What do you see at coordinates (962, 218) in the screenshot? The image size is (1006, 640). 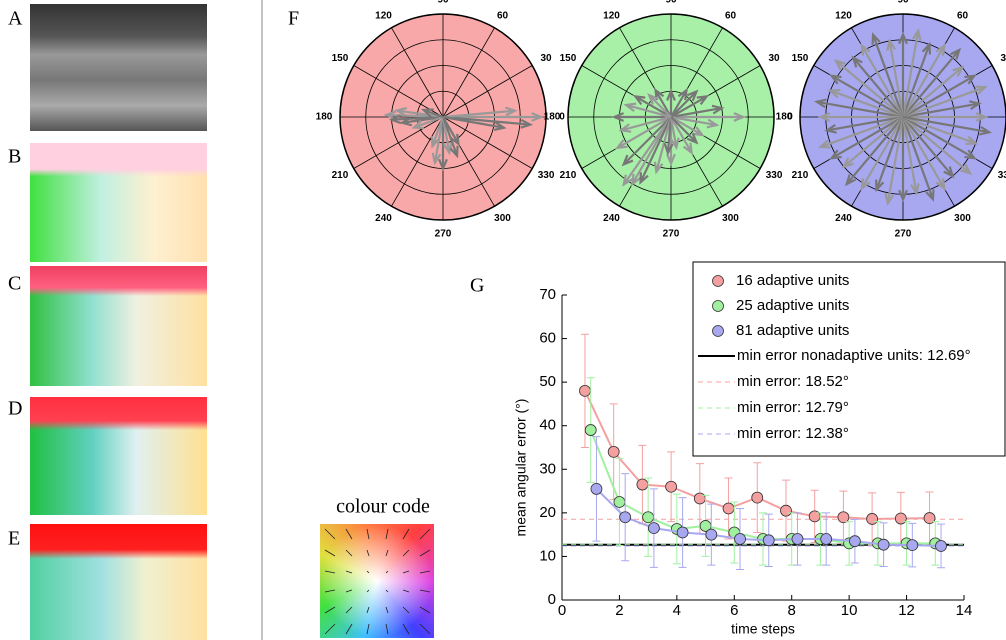 I see `polar-angle-label: 300` at bounding box center [962, 218].